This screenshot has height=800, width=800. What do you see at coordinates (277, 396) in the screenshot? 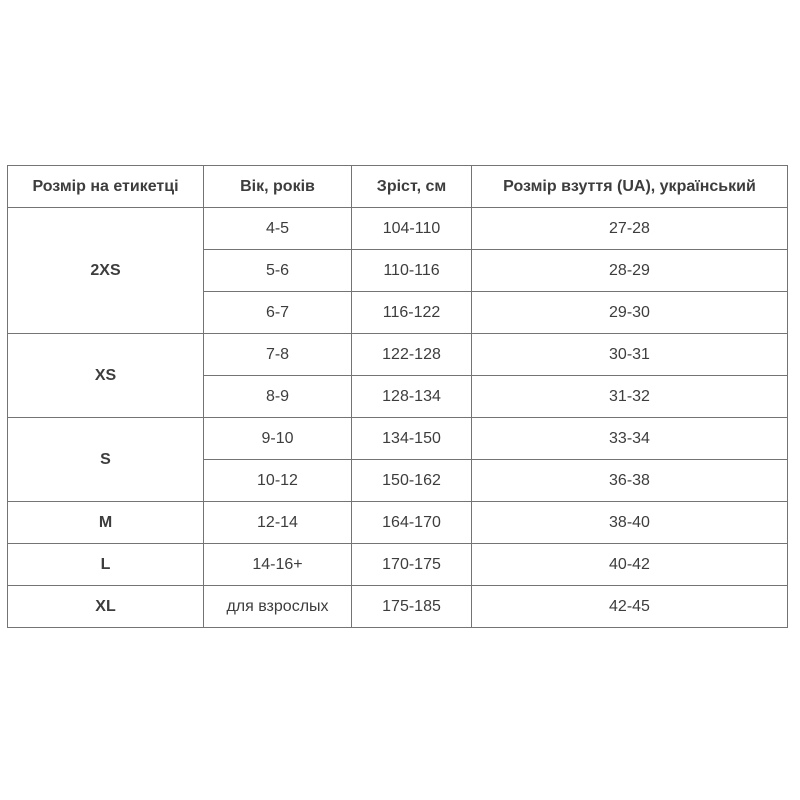
I see `age-cell: 8-9` at bounding box center [277, 396].